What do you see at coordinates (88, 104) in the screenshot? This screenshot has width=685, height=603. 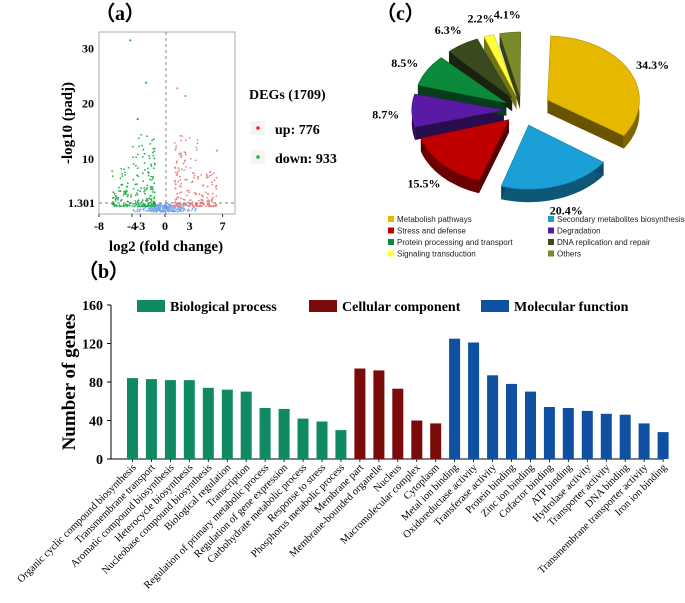 I see `volcano-y-tick-label: 20` at bounding box center [88, 104].